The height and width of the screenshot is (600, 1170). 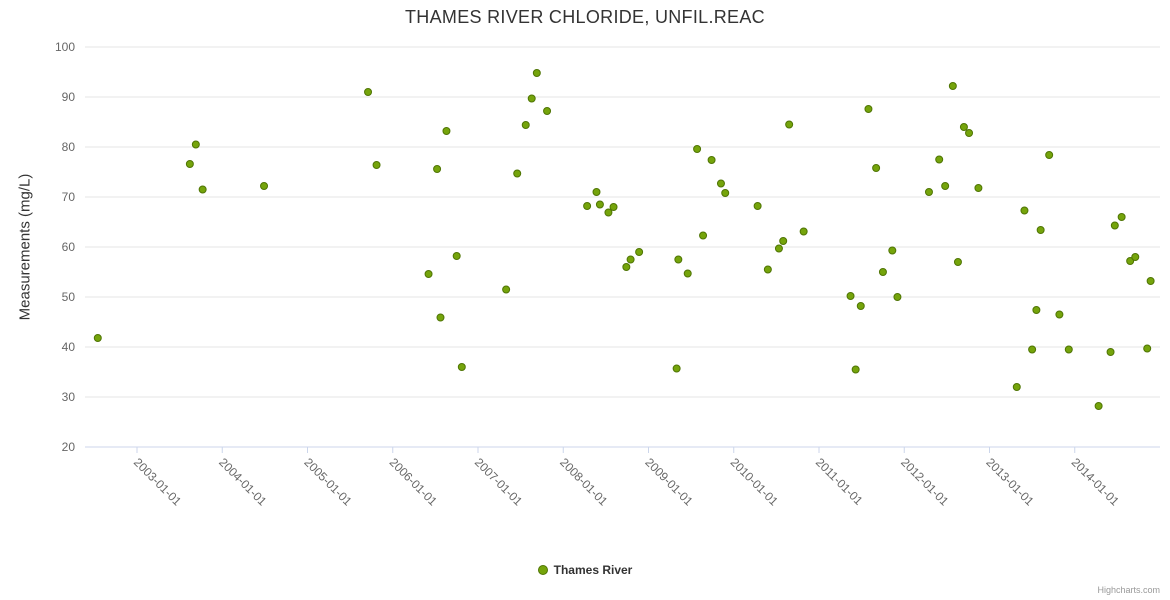 I want to click on chart-title: THAMES RIVER CHLORIDE, UNFIL.REAC, so click(x=585, y=17).